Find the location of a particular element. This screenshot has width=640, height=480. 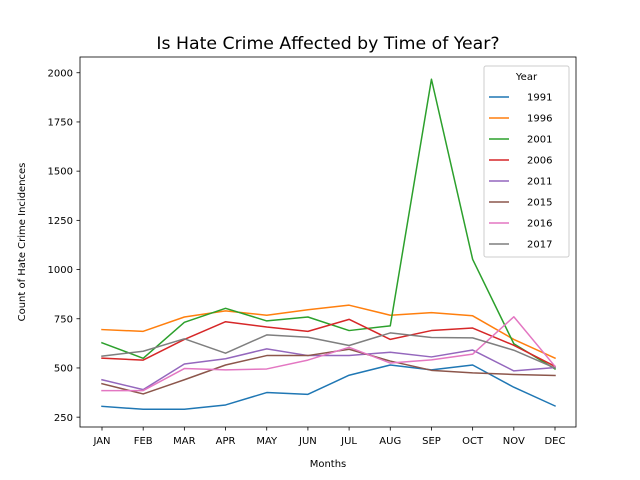

legend-box is located at coordinates (526, 161).